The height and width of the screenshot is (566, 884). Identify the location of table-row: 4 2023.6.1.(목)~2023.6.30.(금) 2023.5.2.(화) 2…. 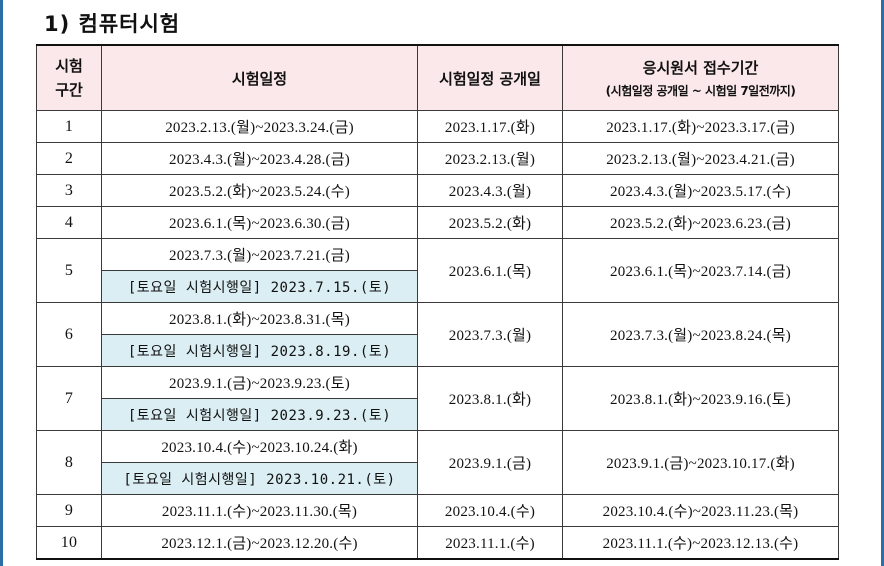
(437, 222).